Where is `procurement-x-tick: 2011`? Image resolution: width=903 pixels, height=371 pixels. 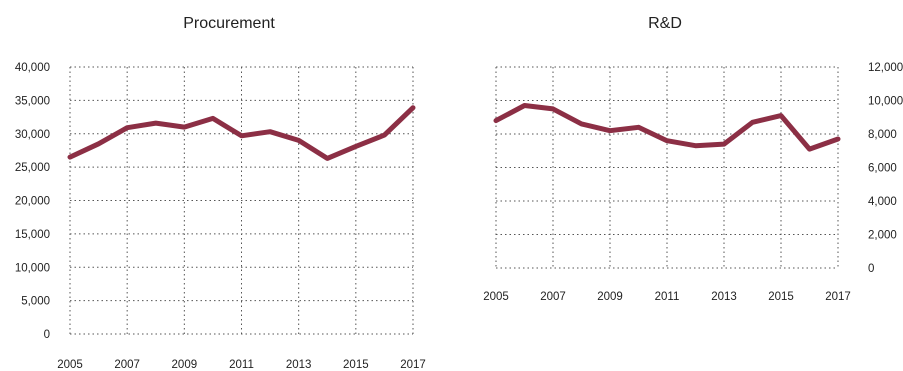 procurement-x-tick: 2011 is located at coordinates (241, 365).